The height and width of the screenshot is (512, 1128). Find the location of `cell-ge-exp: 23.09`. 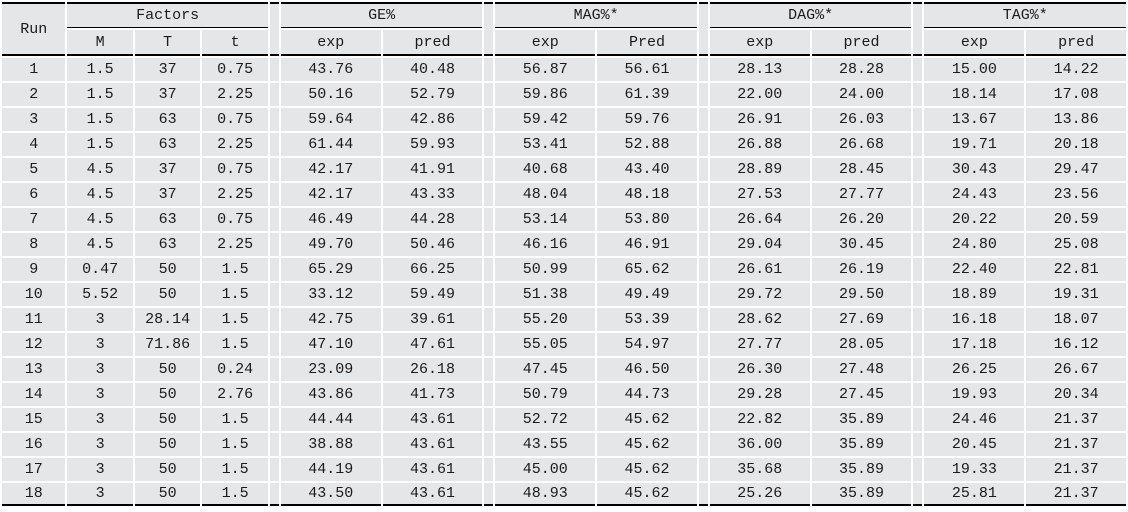

cell-ge-exp: 23.09 is located at coordinates (330, 369).